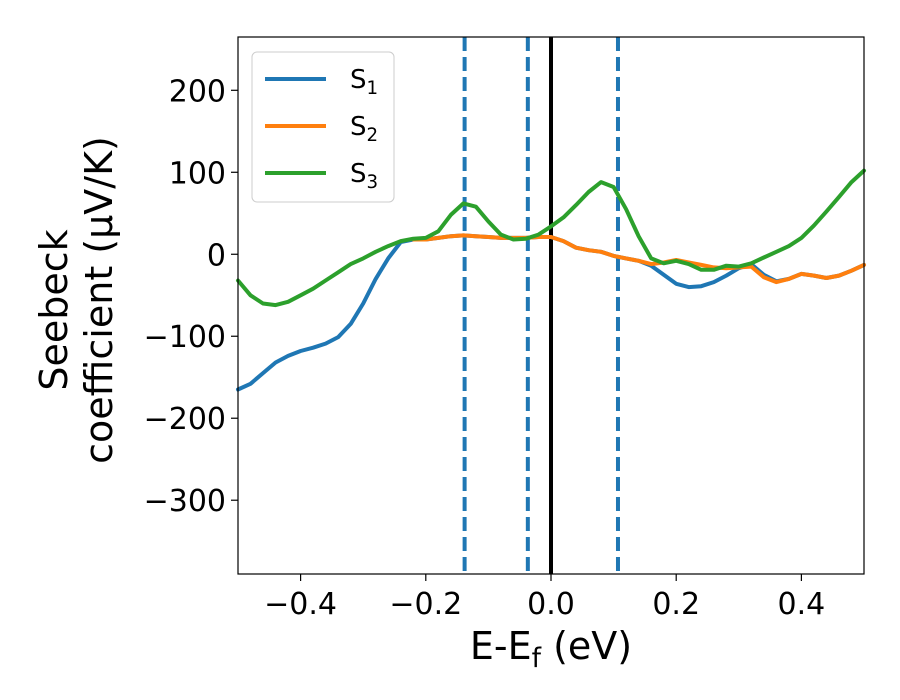 The width and height of the screenshot is (900, 700). I want to click on y-tick-label: −200, so click(185, 419).